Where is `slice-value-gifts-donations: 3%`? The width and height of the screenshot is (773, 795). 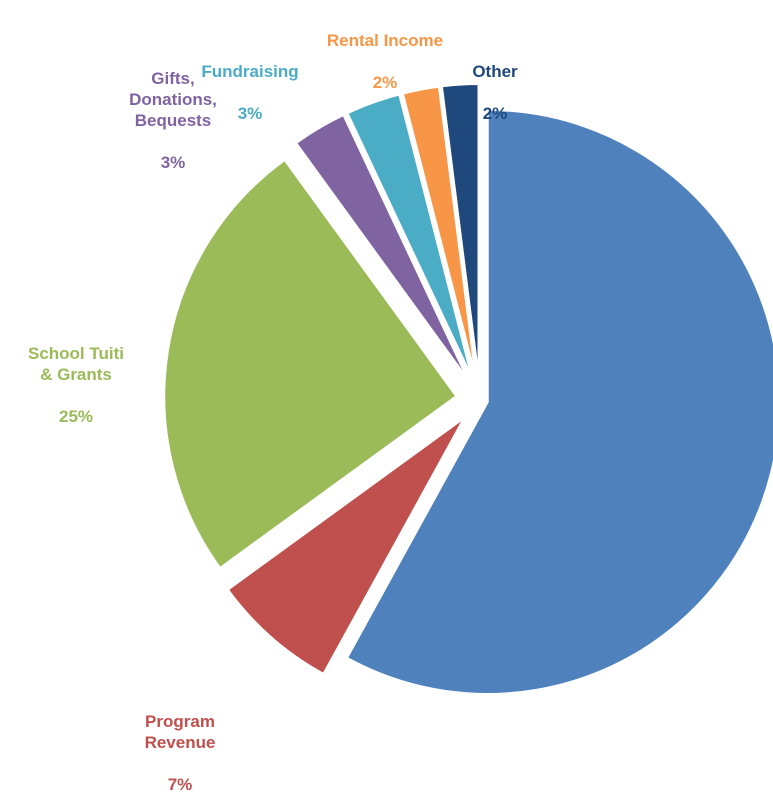
slice-value-gifts-donations: 3% is located at coordinates (173, 162).